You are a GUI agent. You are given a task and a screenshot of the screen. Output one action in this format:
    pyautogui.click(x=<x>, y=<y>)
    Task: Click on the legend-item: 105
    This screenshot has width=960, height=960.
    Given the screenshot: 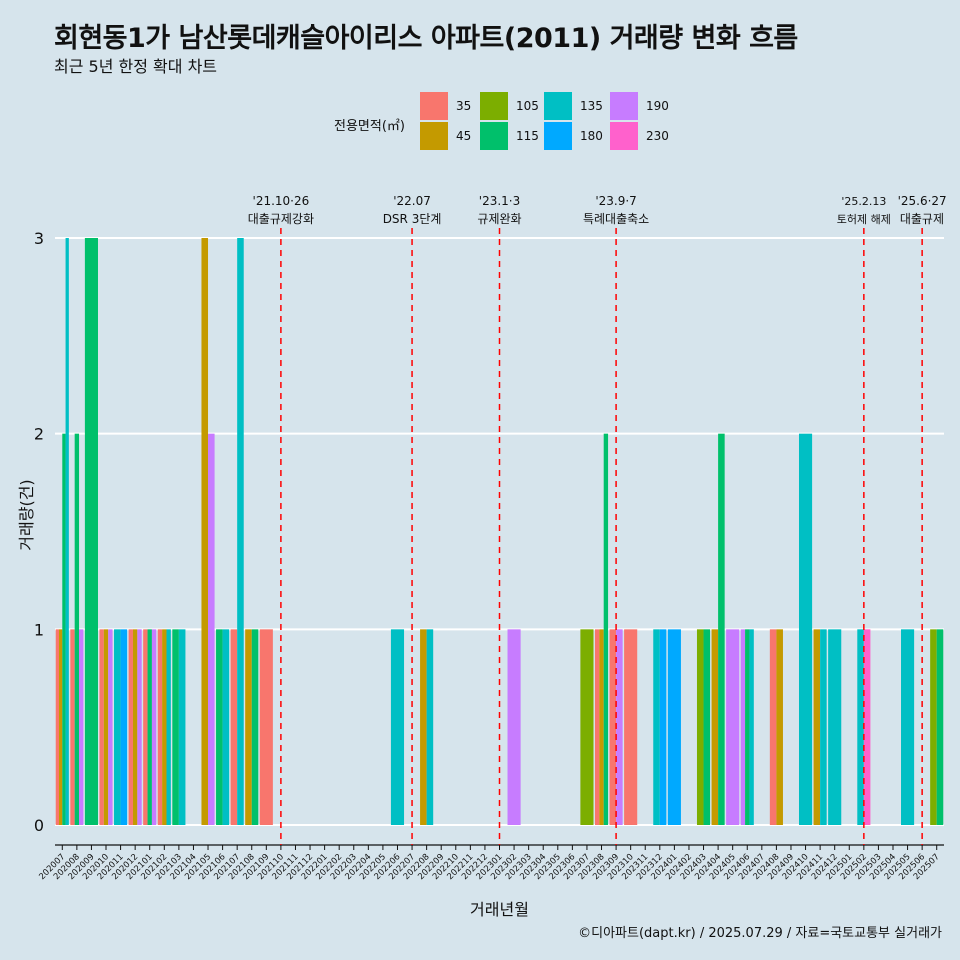 What is the action you would take?
    pyautogui.click(x=540, y=106)
    